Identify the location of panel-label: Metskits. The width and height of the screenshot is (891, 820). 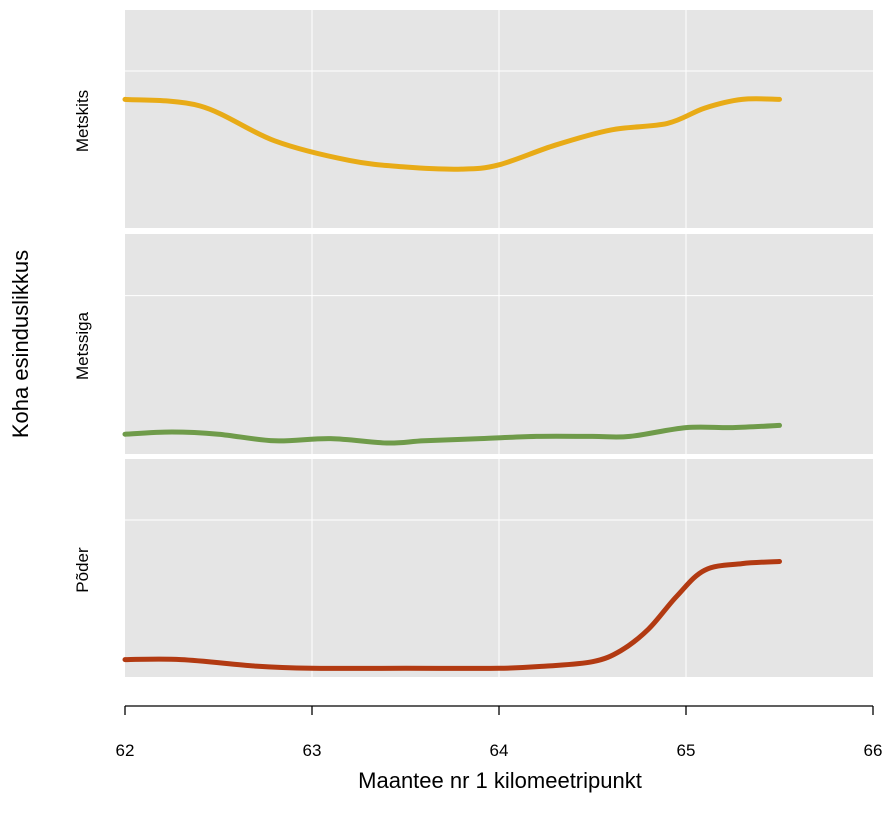
(82, 121).